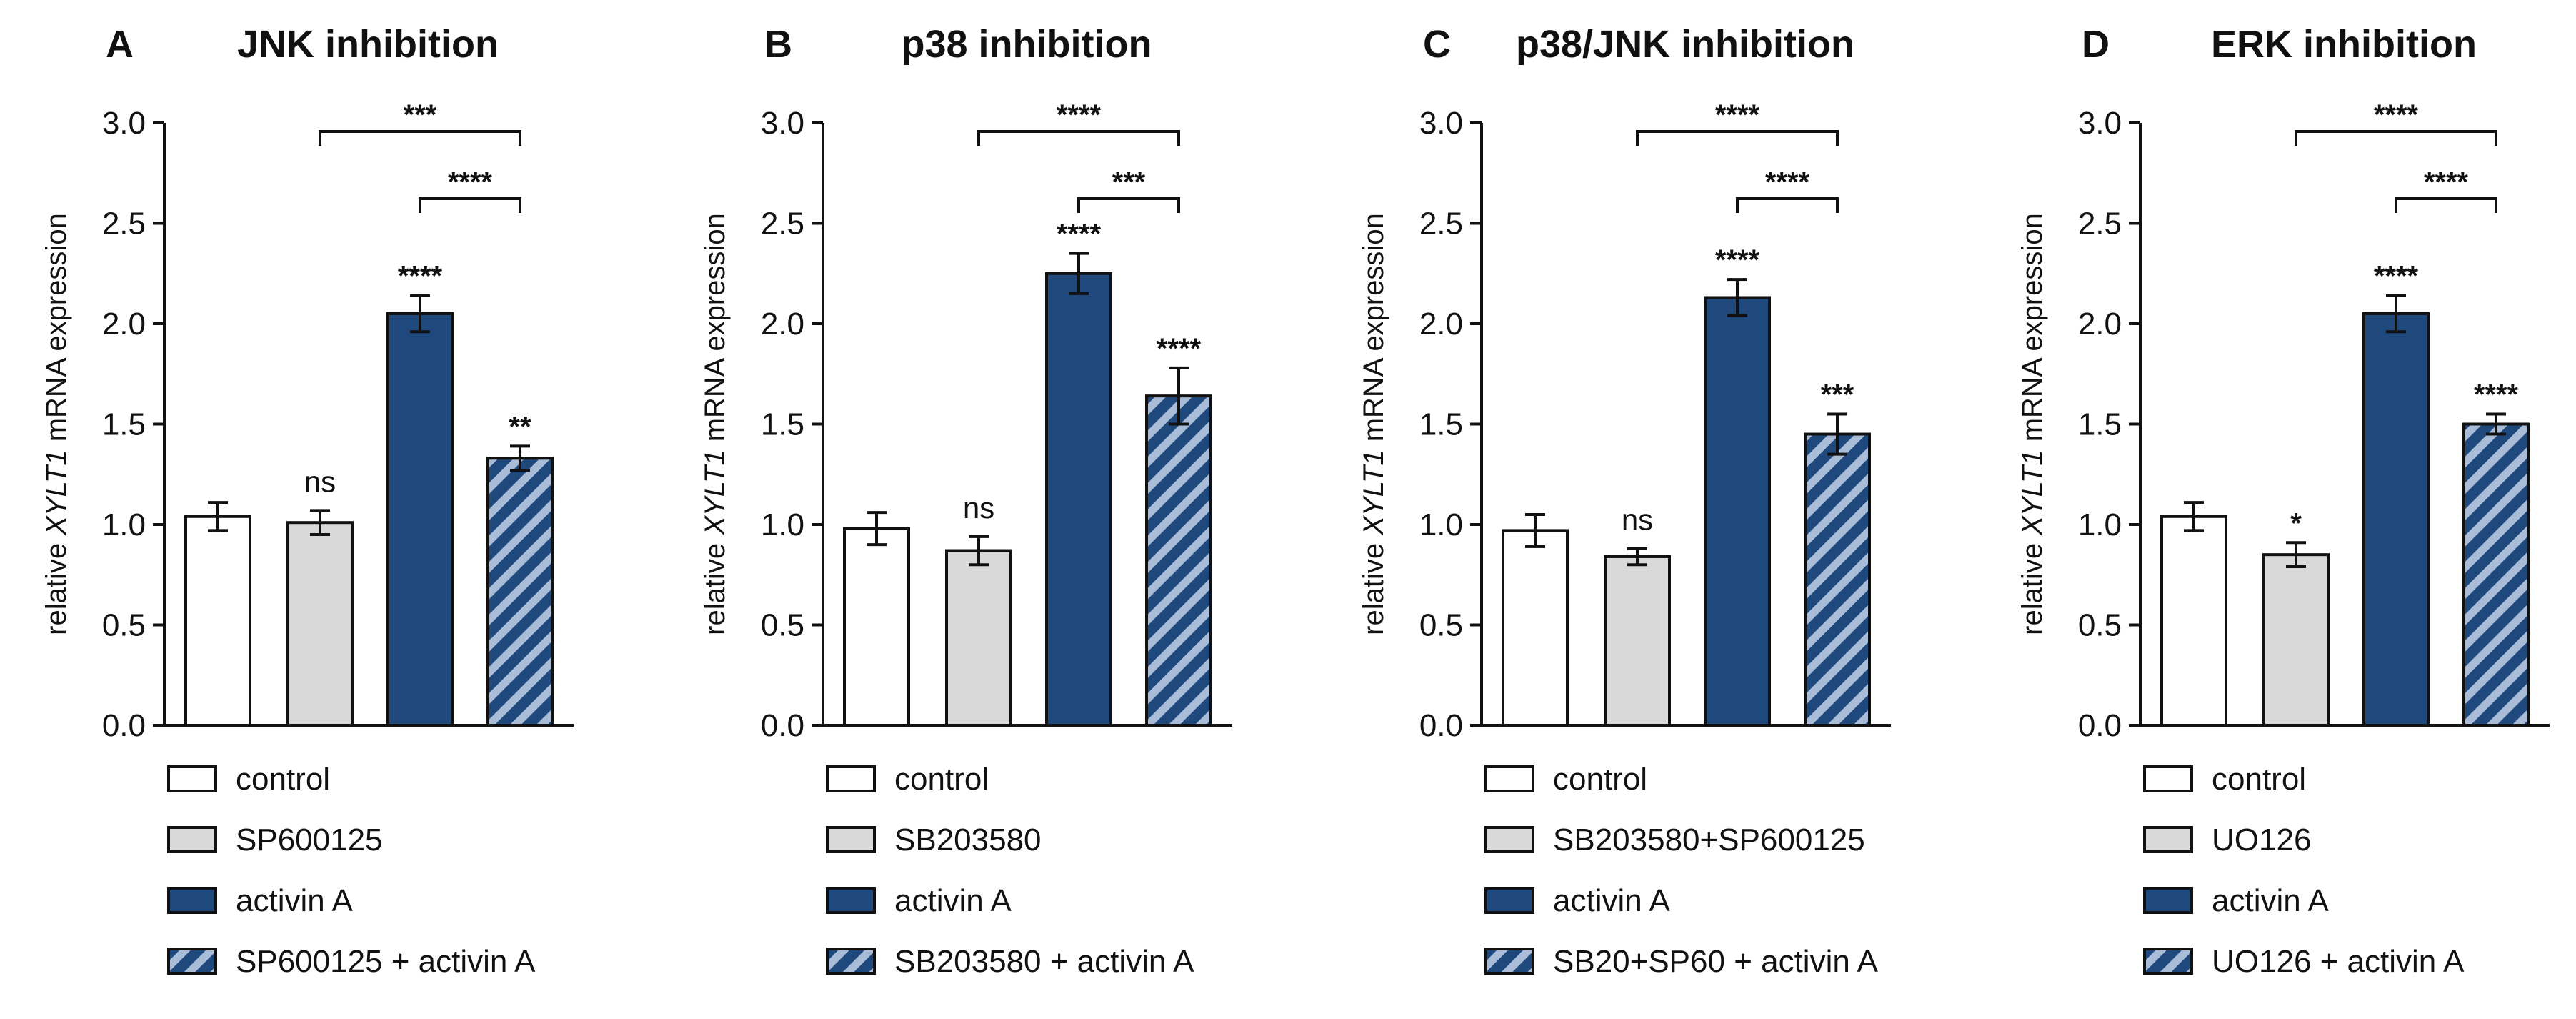 This screenshot has width=2576, height=1019. Describe the element at coordinates (1027, 44) in the screenshot. I see `panel-b-title: p38 inhibition` at that location.